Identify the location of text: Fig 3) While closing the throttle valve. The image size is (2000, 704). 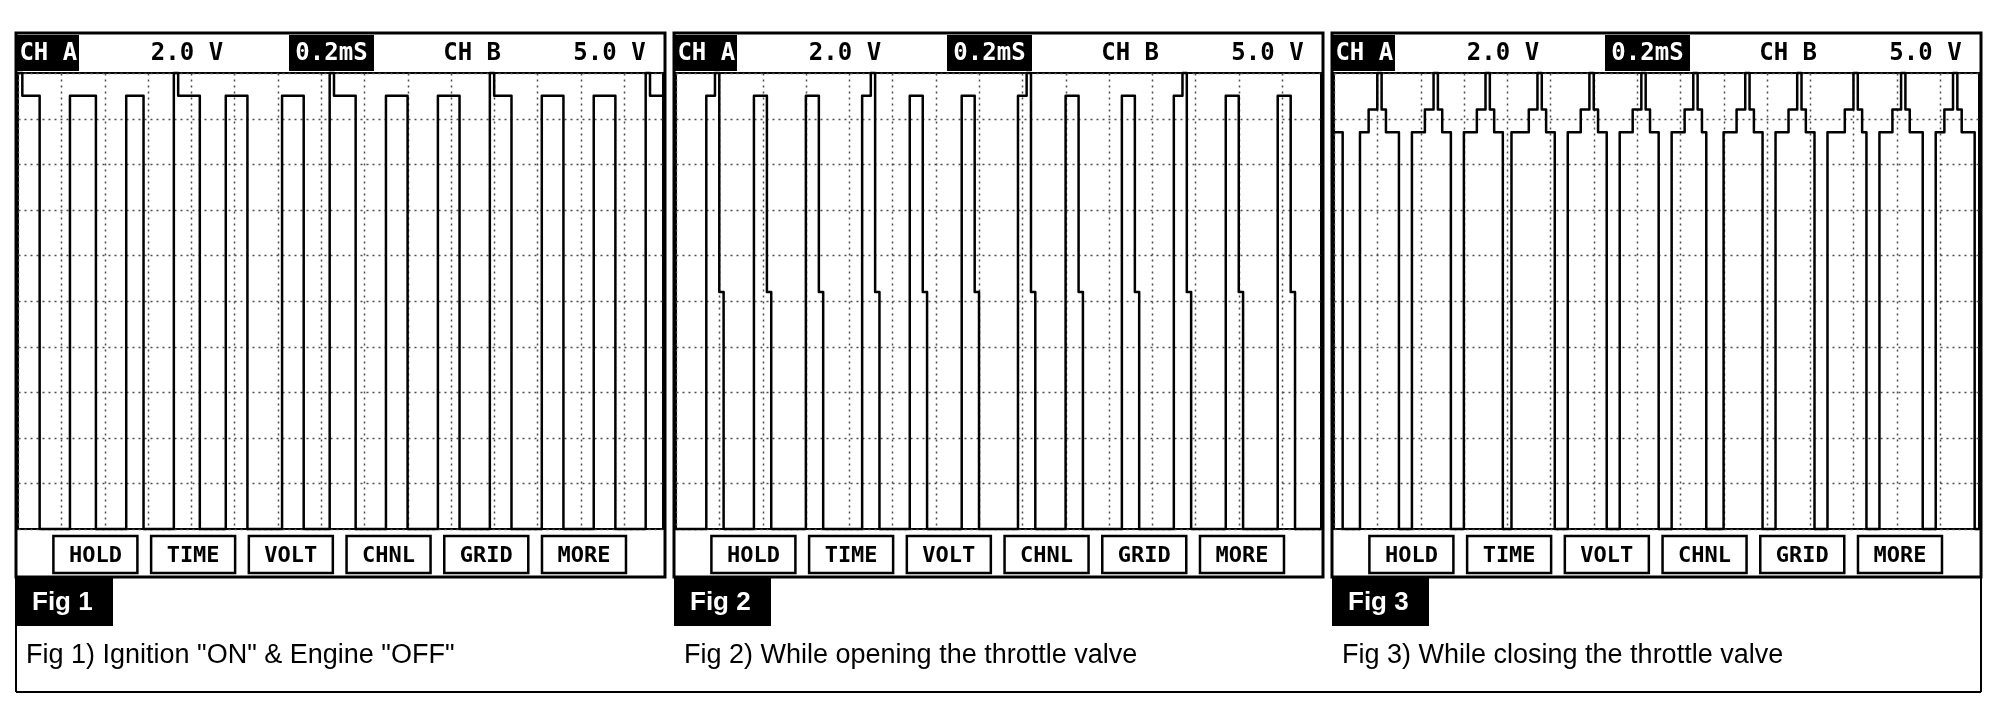
(1563, 654).